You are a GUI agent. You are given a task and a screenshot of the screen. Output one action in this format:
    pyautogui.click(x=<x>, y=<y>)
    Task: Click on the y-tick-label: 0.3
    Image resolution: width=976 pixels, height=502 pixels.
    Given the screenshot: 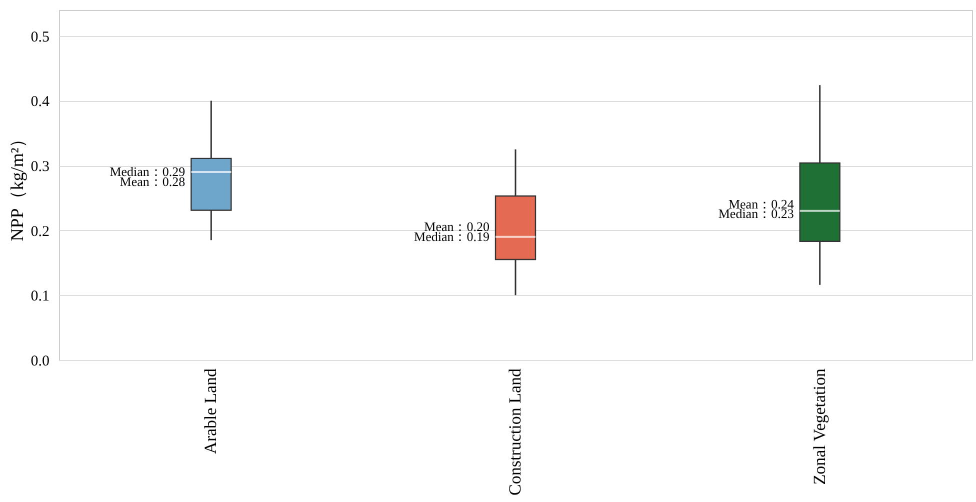 What is the action you would take?
    pyautogui.click(x=40, y=167)
    